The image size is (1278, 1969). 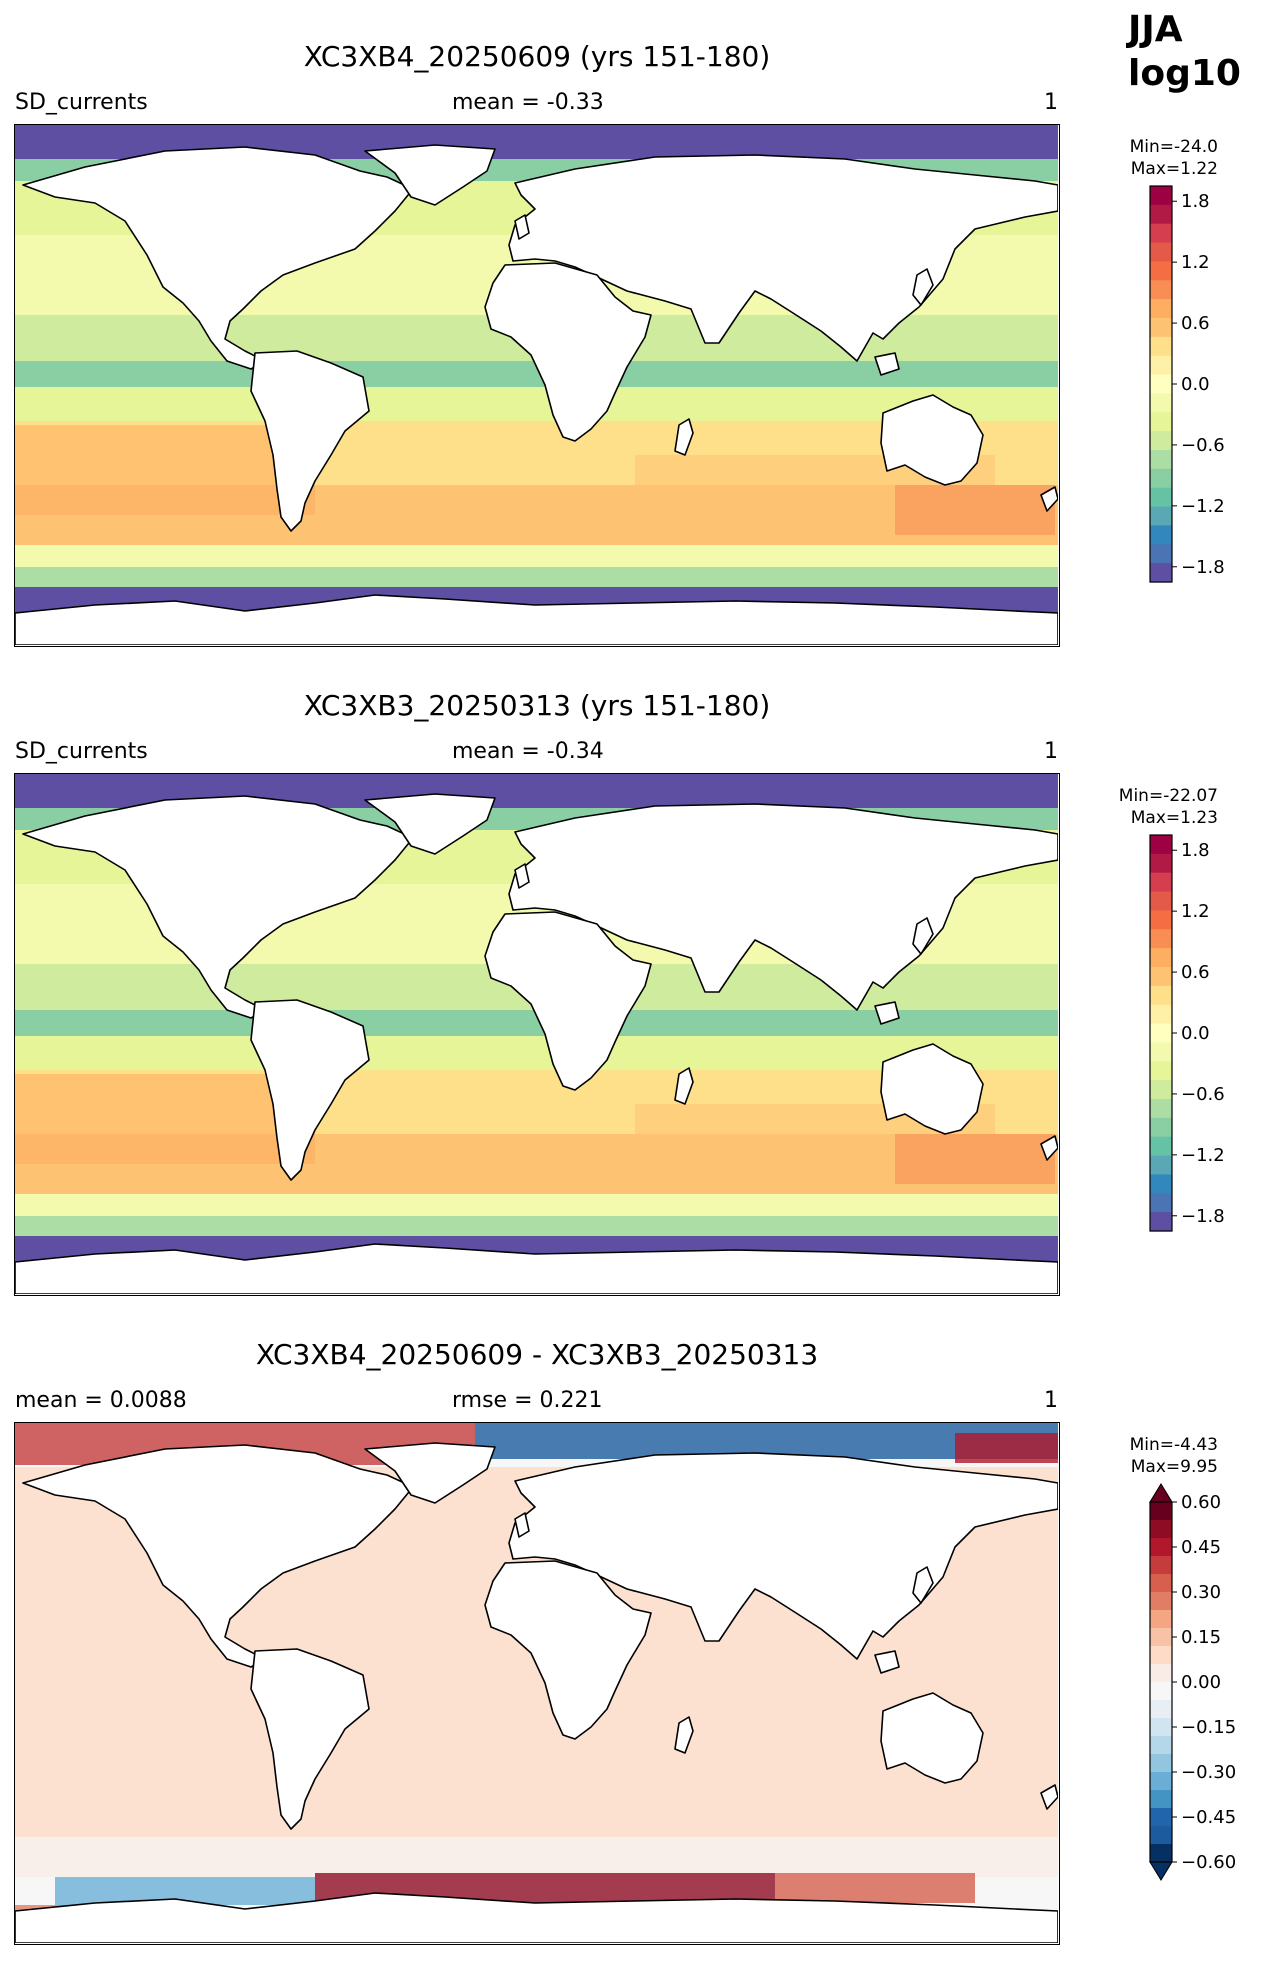 I want to click on eurasia-landmass, so click(x=783, y=258).